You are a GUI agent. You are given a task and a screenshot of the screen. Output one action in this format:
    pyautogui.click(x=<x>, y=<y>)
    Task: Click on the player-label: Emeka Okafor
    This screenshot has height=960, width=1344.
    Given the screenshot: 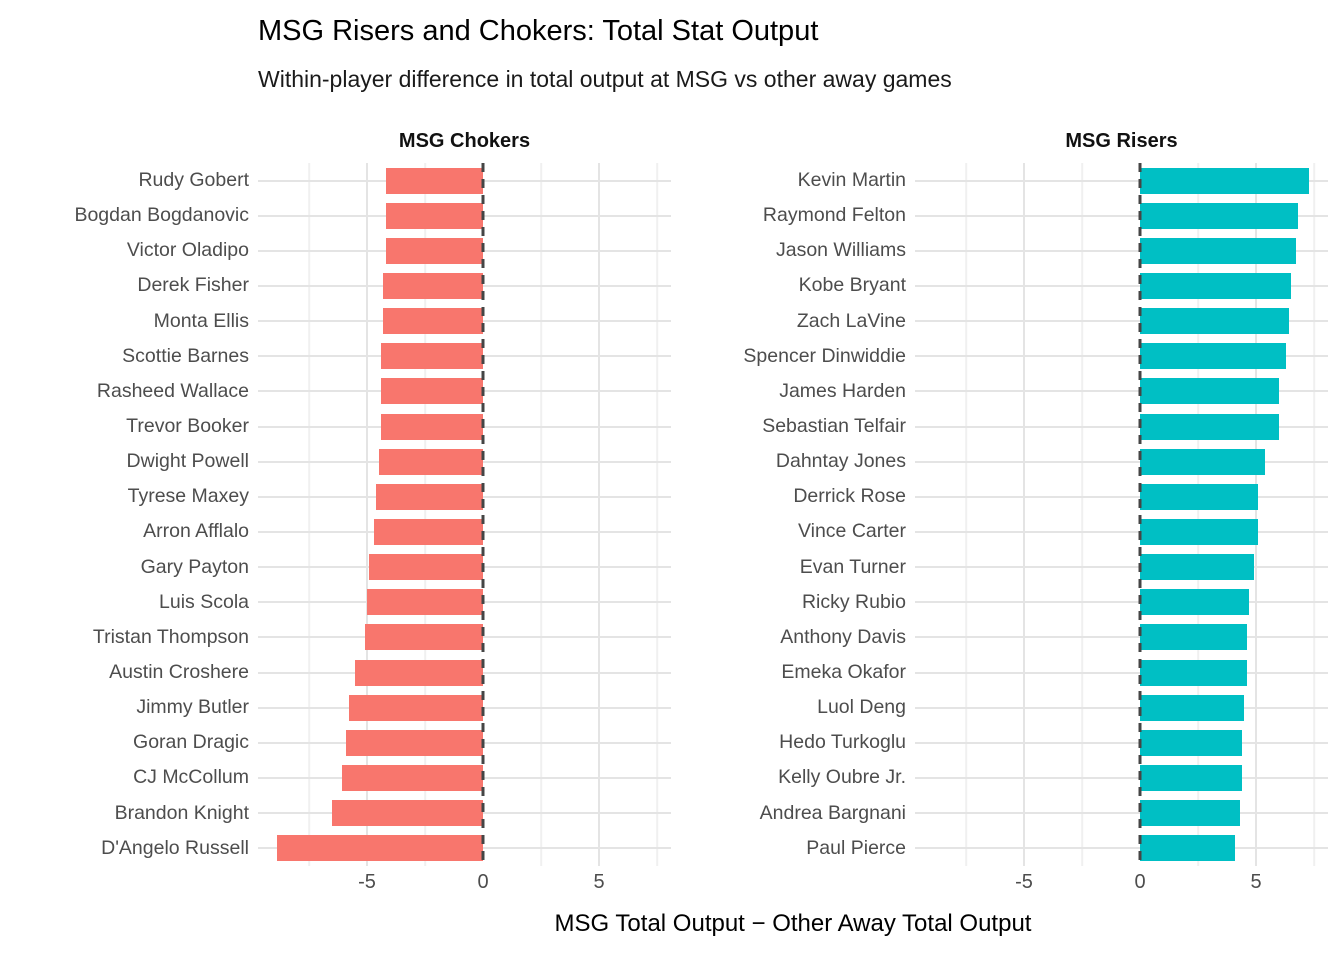 What is the action you would take?
    pyautogui.click(x=843, y=672)
    